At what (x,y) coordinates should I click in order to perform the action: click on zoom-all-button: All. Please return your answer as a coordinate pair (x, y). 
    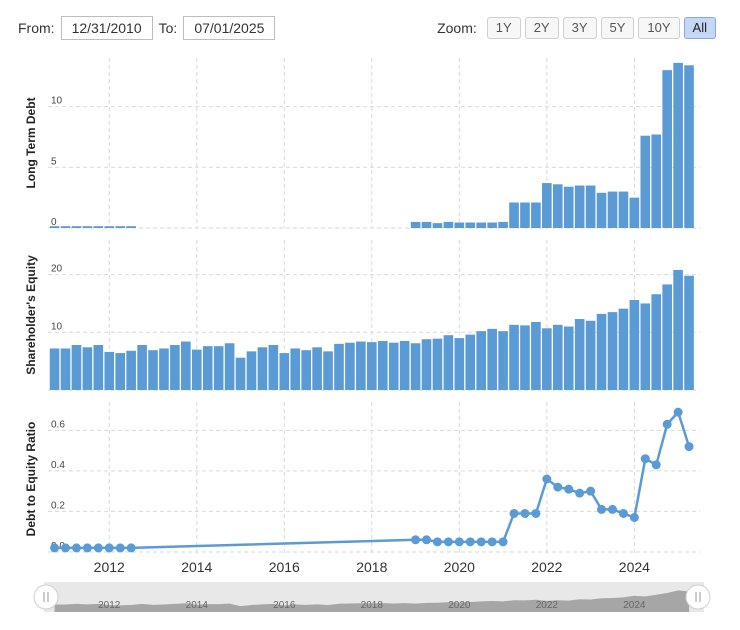
    Looking at the image, I should click on (699, 28).